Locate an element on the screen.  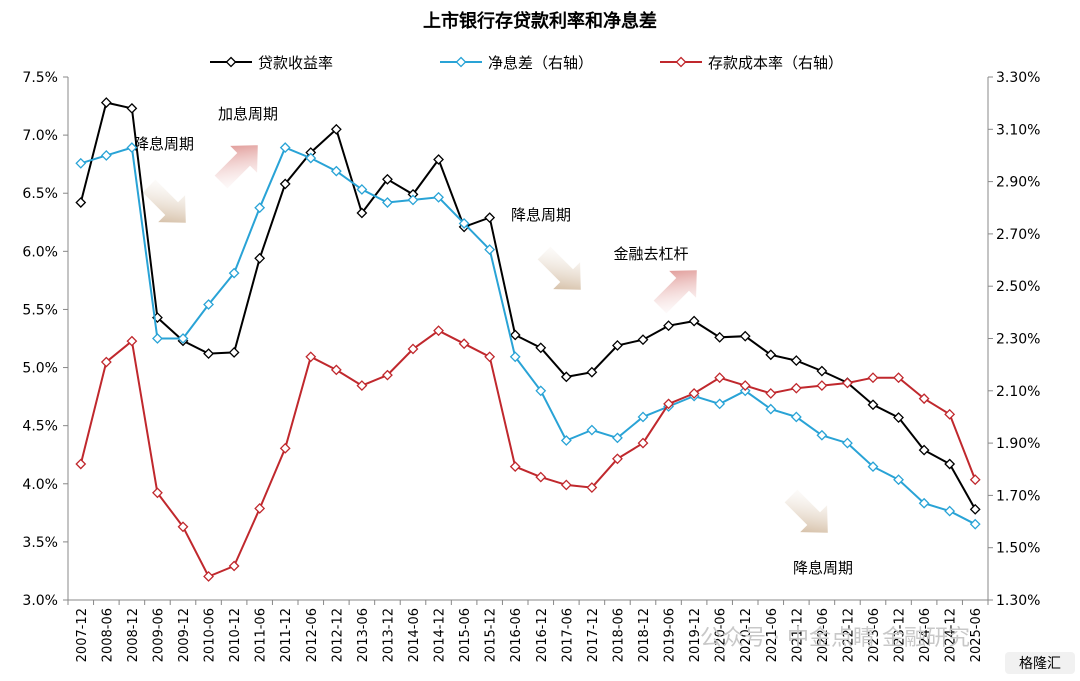
x-tick-label: 2010-06 is located at coordinates (210, 635).